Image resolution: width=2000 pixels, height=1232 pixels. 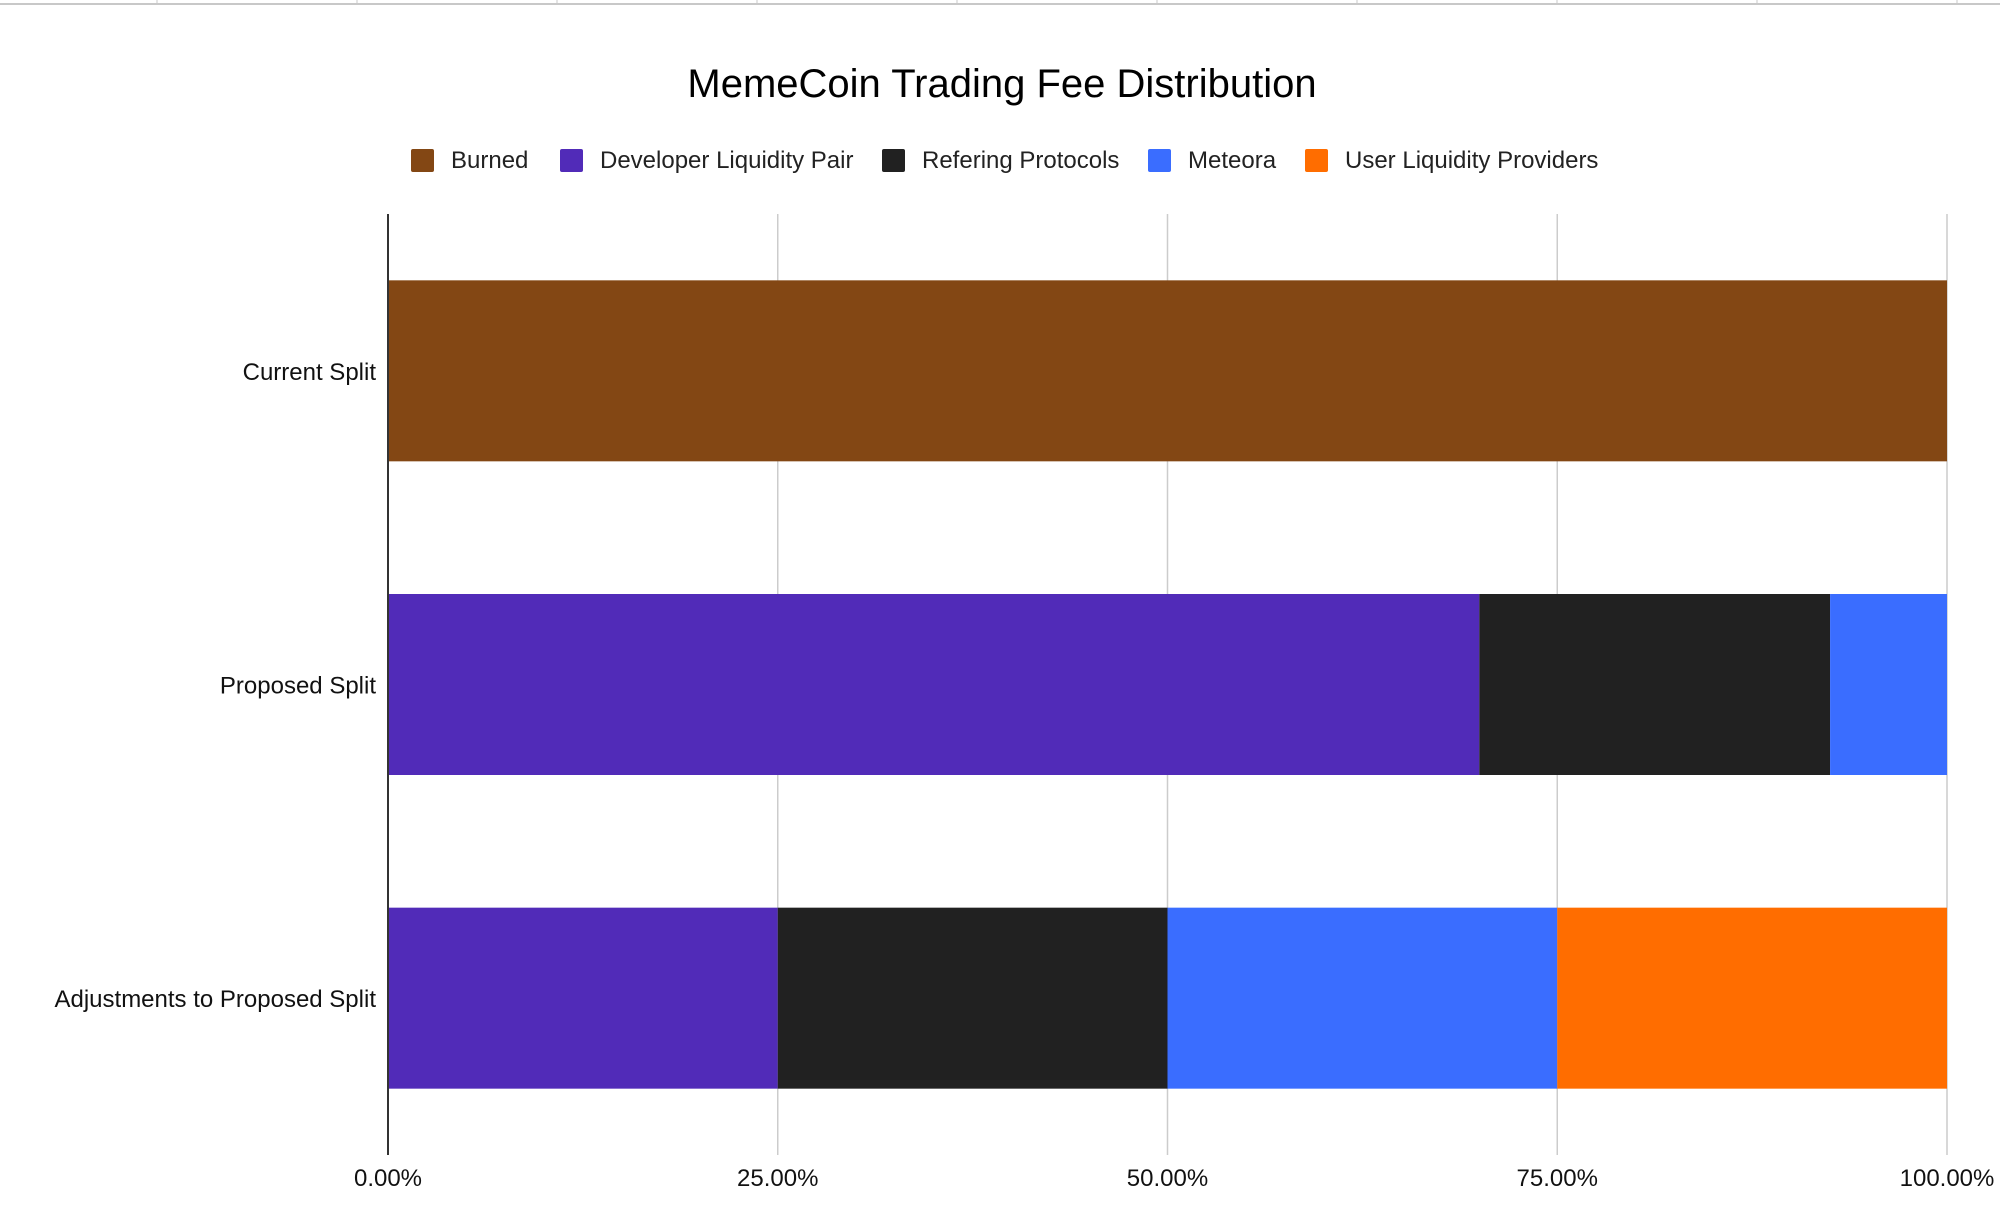 What do you see at coordinates (489, 160) in the screenshot?
I see `legend-label: Burned` at bounding box center [489, 160].